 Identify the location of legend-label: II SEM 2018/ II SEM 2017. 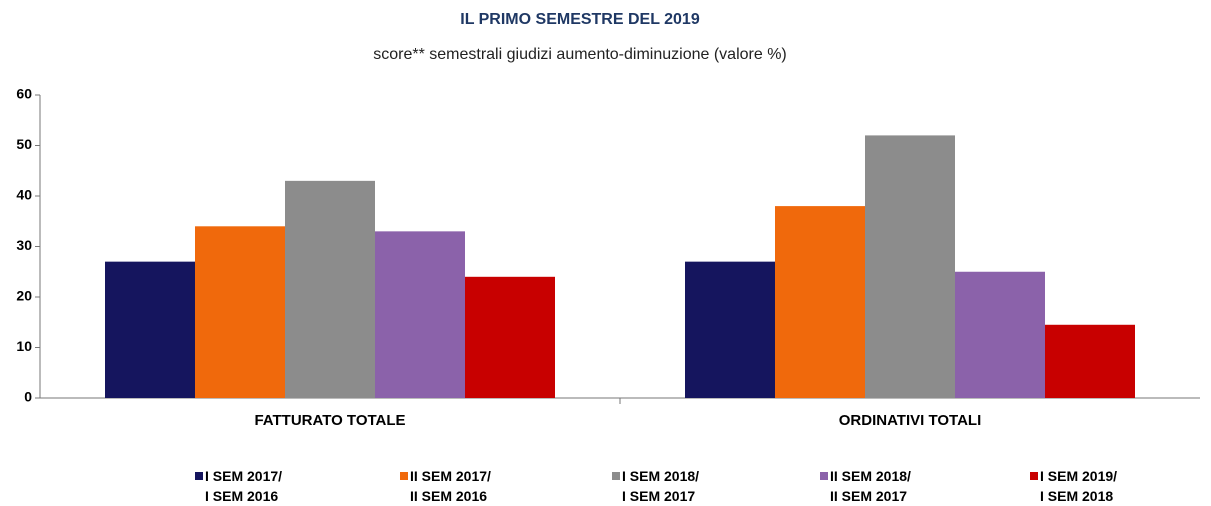
(870, 486).